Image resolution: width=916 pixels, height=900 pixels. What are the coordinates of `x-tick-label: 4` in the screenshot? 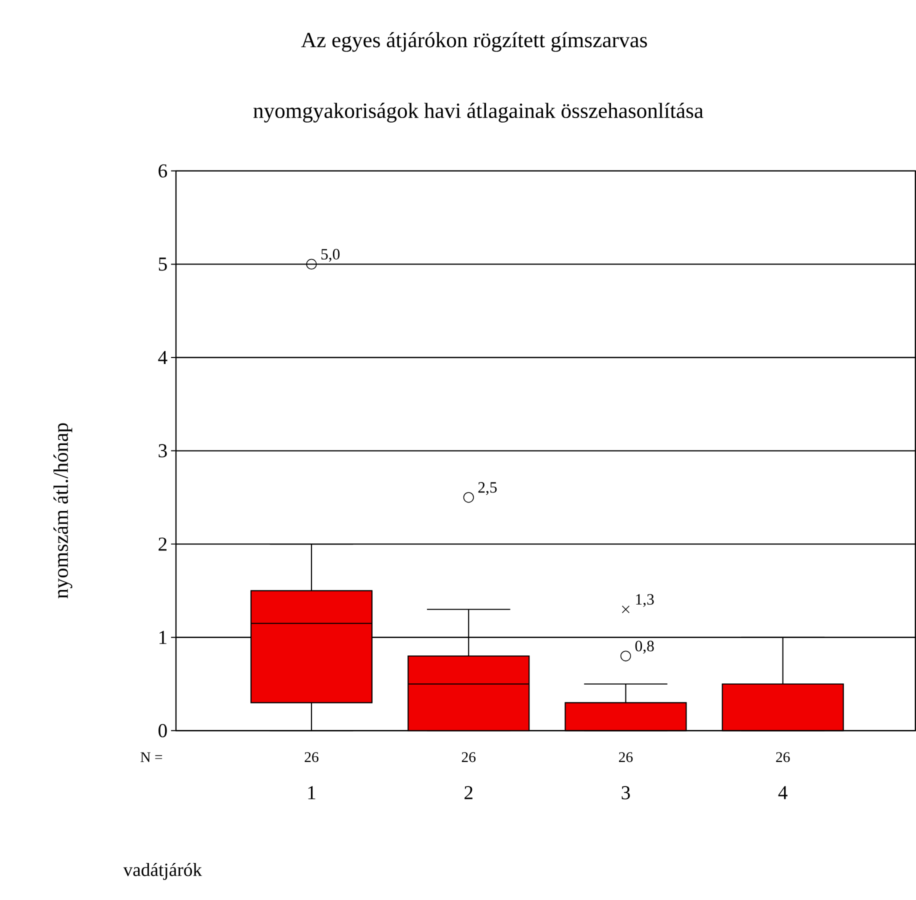 It's located at (783, 793).